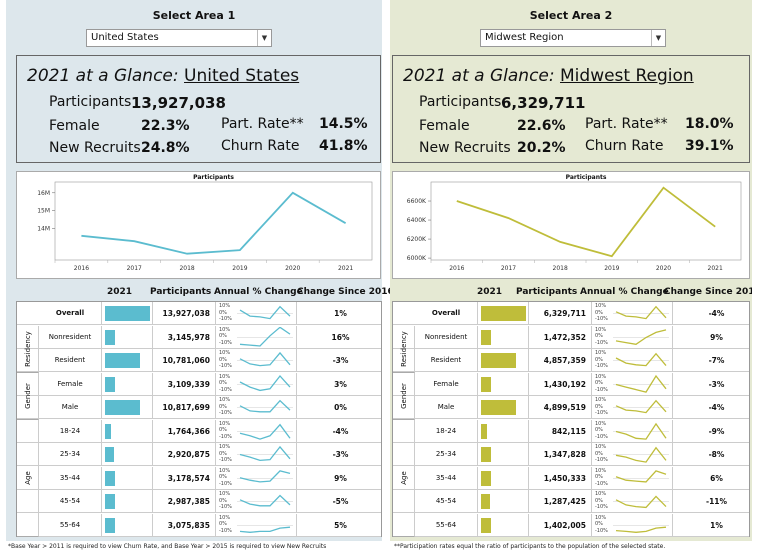  Describe the element at coordinates (340, 360) in the screenshot. I see `change-since-value: -3%` at that location.